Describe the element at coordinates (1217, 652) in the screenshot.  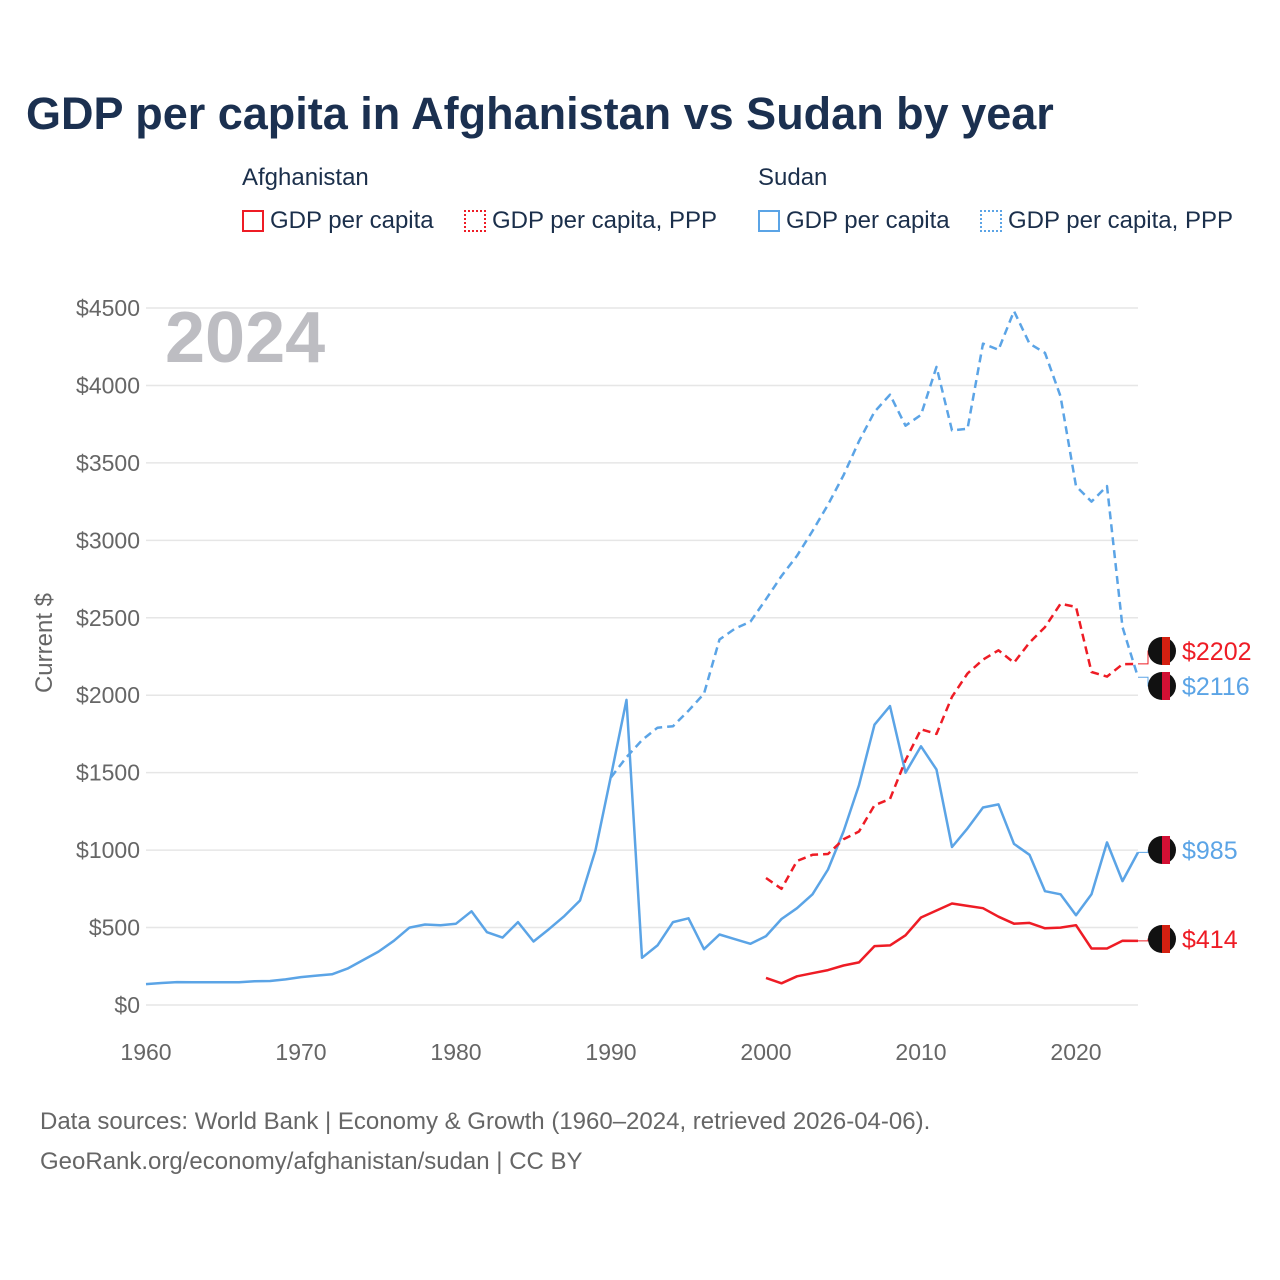
I see `end-value-label: $2202` at that location.